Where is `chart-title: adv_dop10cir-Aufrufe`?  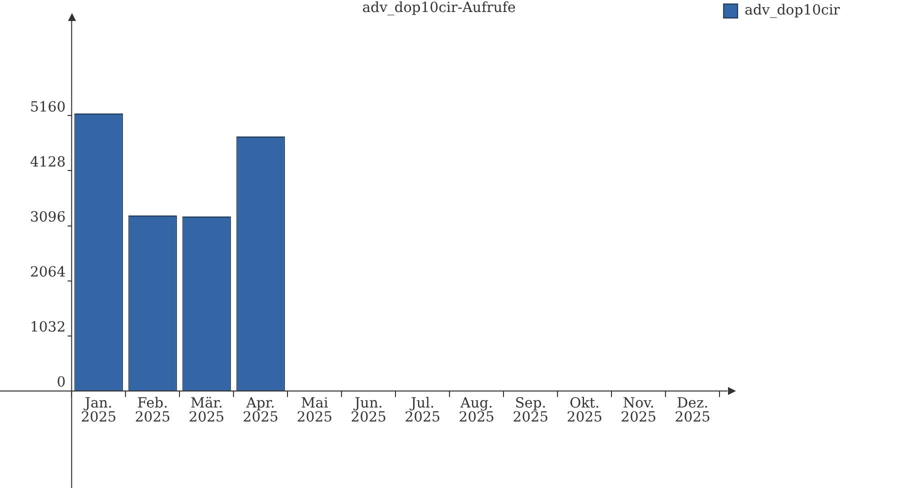
chart-title: adv_dop10cir-Aufrufe is located at coordinates (439, 8).